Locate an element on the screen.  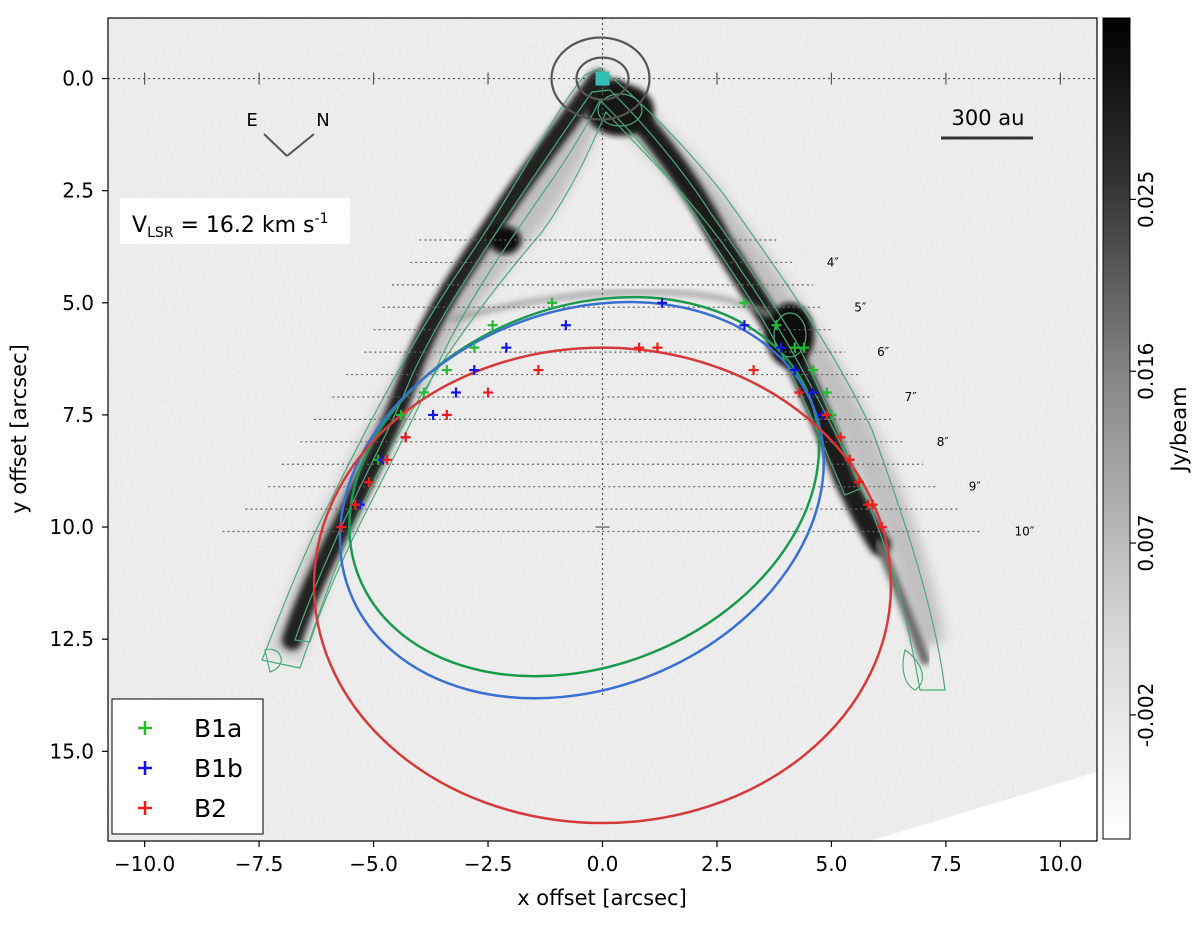
colorbar-gradient is located at coordinates (1116, 428).